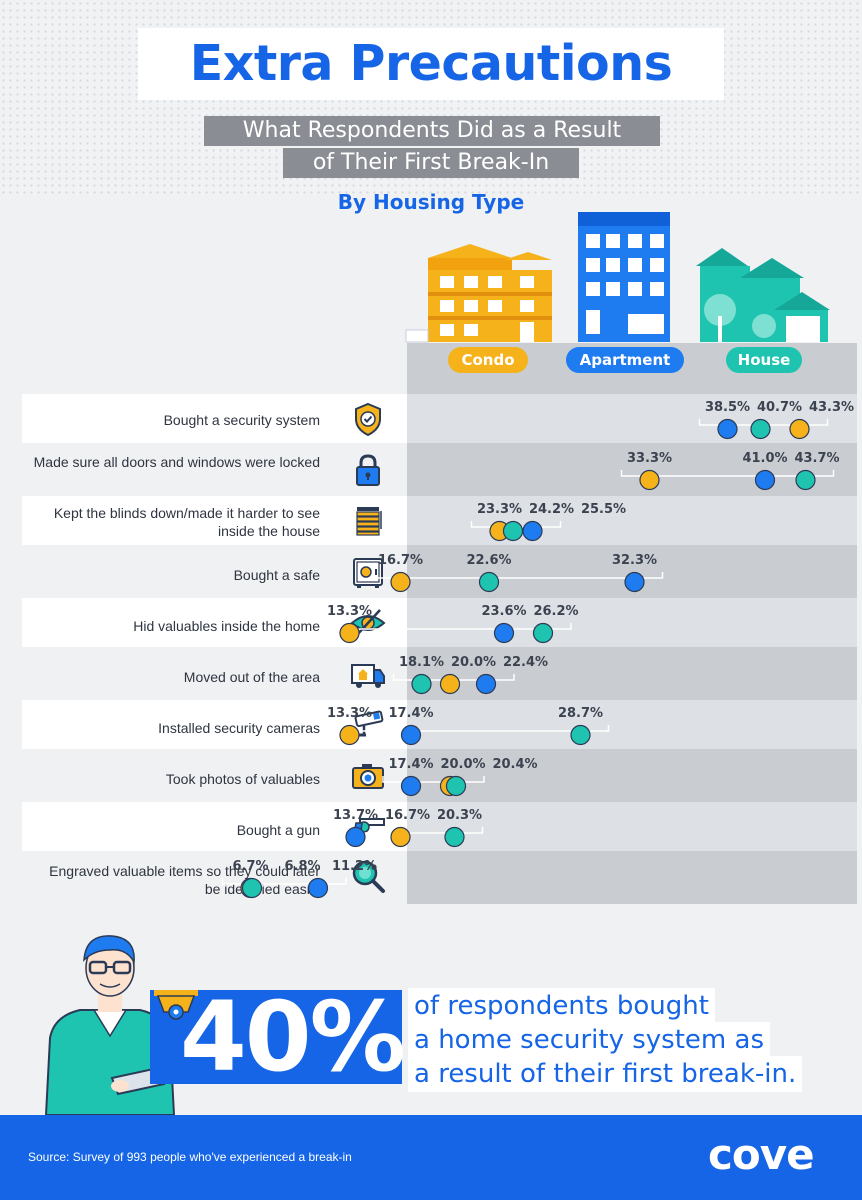 The image size is (862, 1200). What do you see at coordinates (831, 407) in the screenshot?
I see `value-label: 43.3%` at bounding box center [831, 407].